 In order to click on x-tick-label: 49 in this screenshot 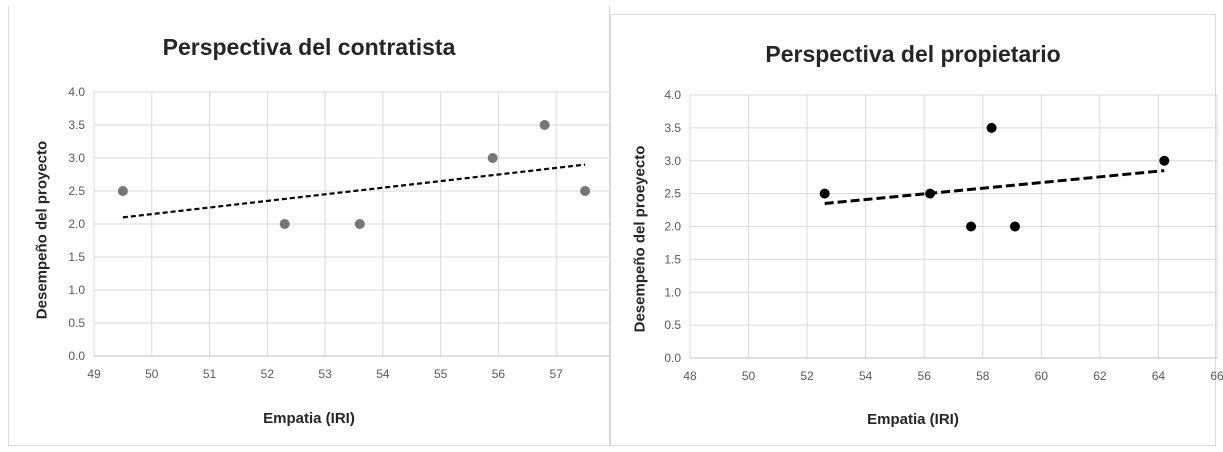, I will do `click(94, 374)`.